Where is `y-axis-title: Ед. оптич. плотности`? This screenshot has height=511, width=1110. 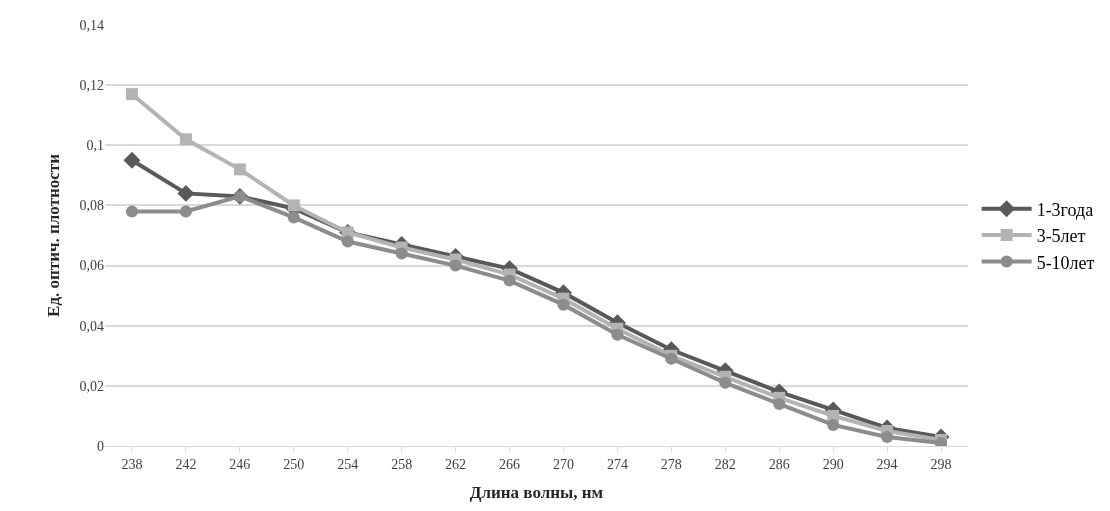 y-axis-title: Ед. оптич. плотности is located at coordinates (54, 235).